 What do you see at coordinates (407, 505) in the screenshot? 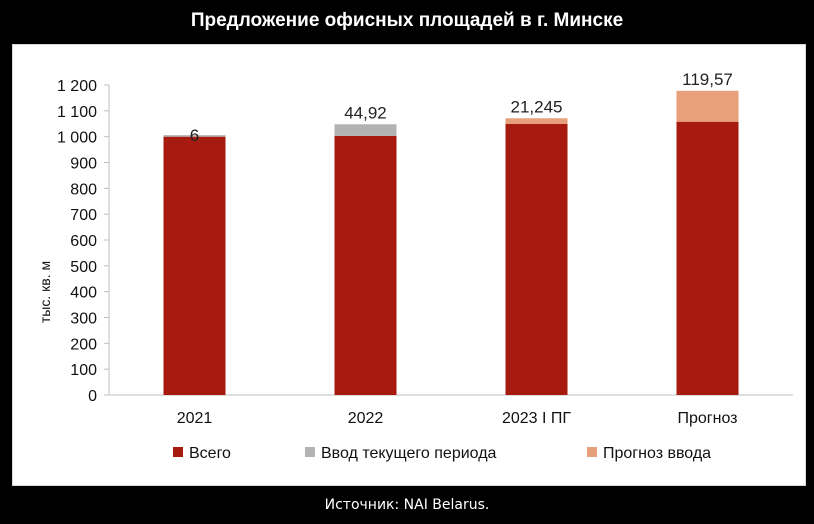
I see `source-note: Источник: NAI Belarus.` at bounding box center [407, 505].